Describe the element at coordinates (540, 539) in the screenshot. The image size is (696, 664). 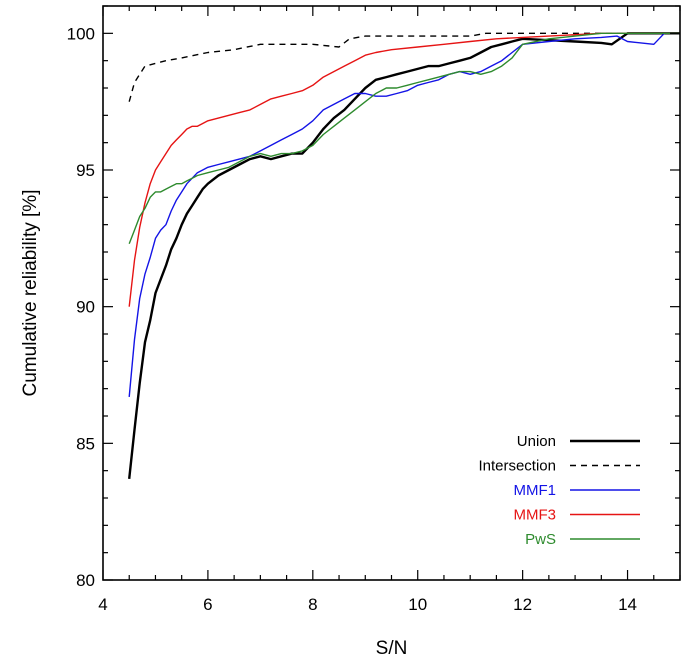
I see `legend-label-pws: PwS` at that location.